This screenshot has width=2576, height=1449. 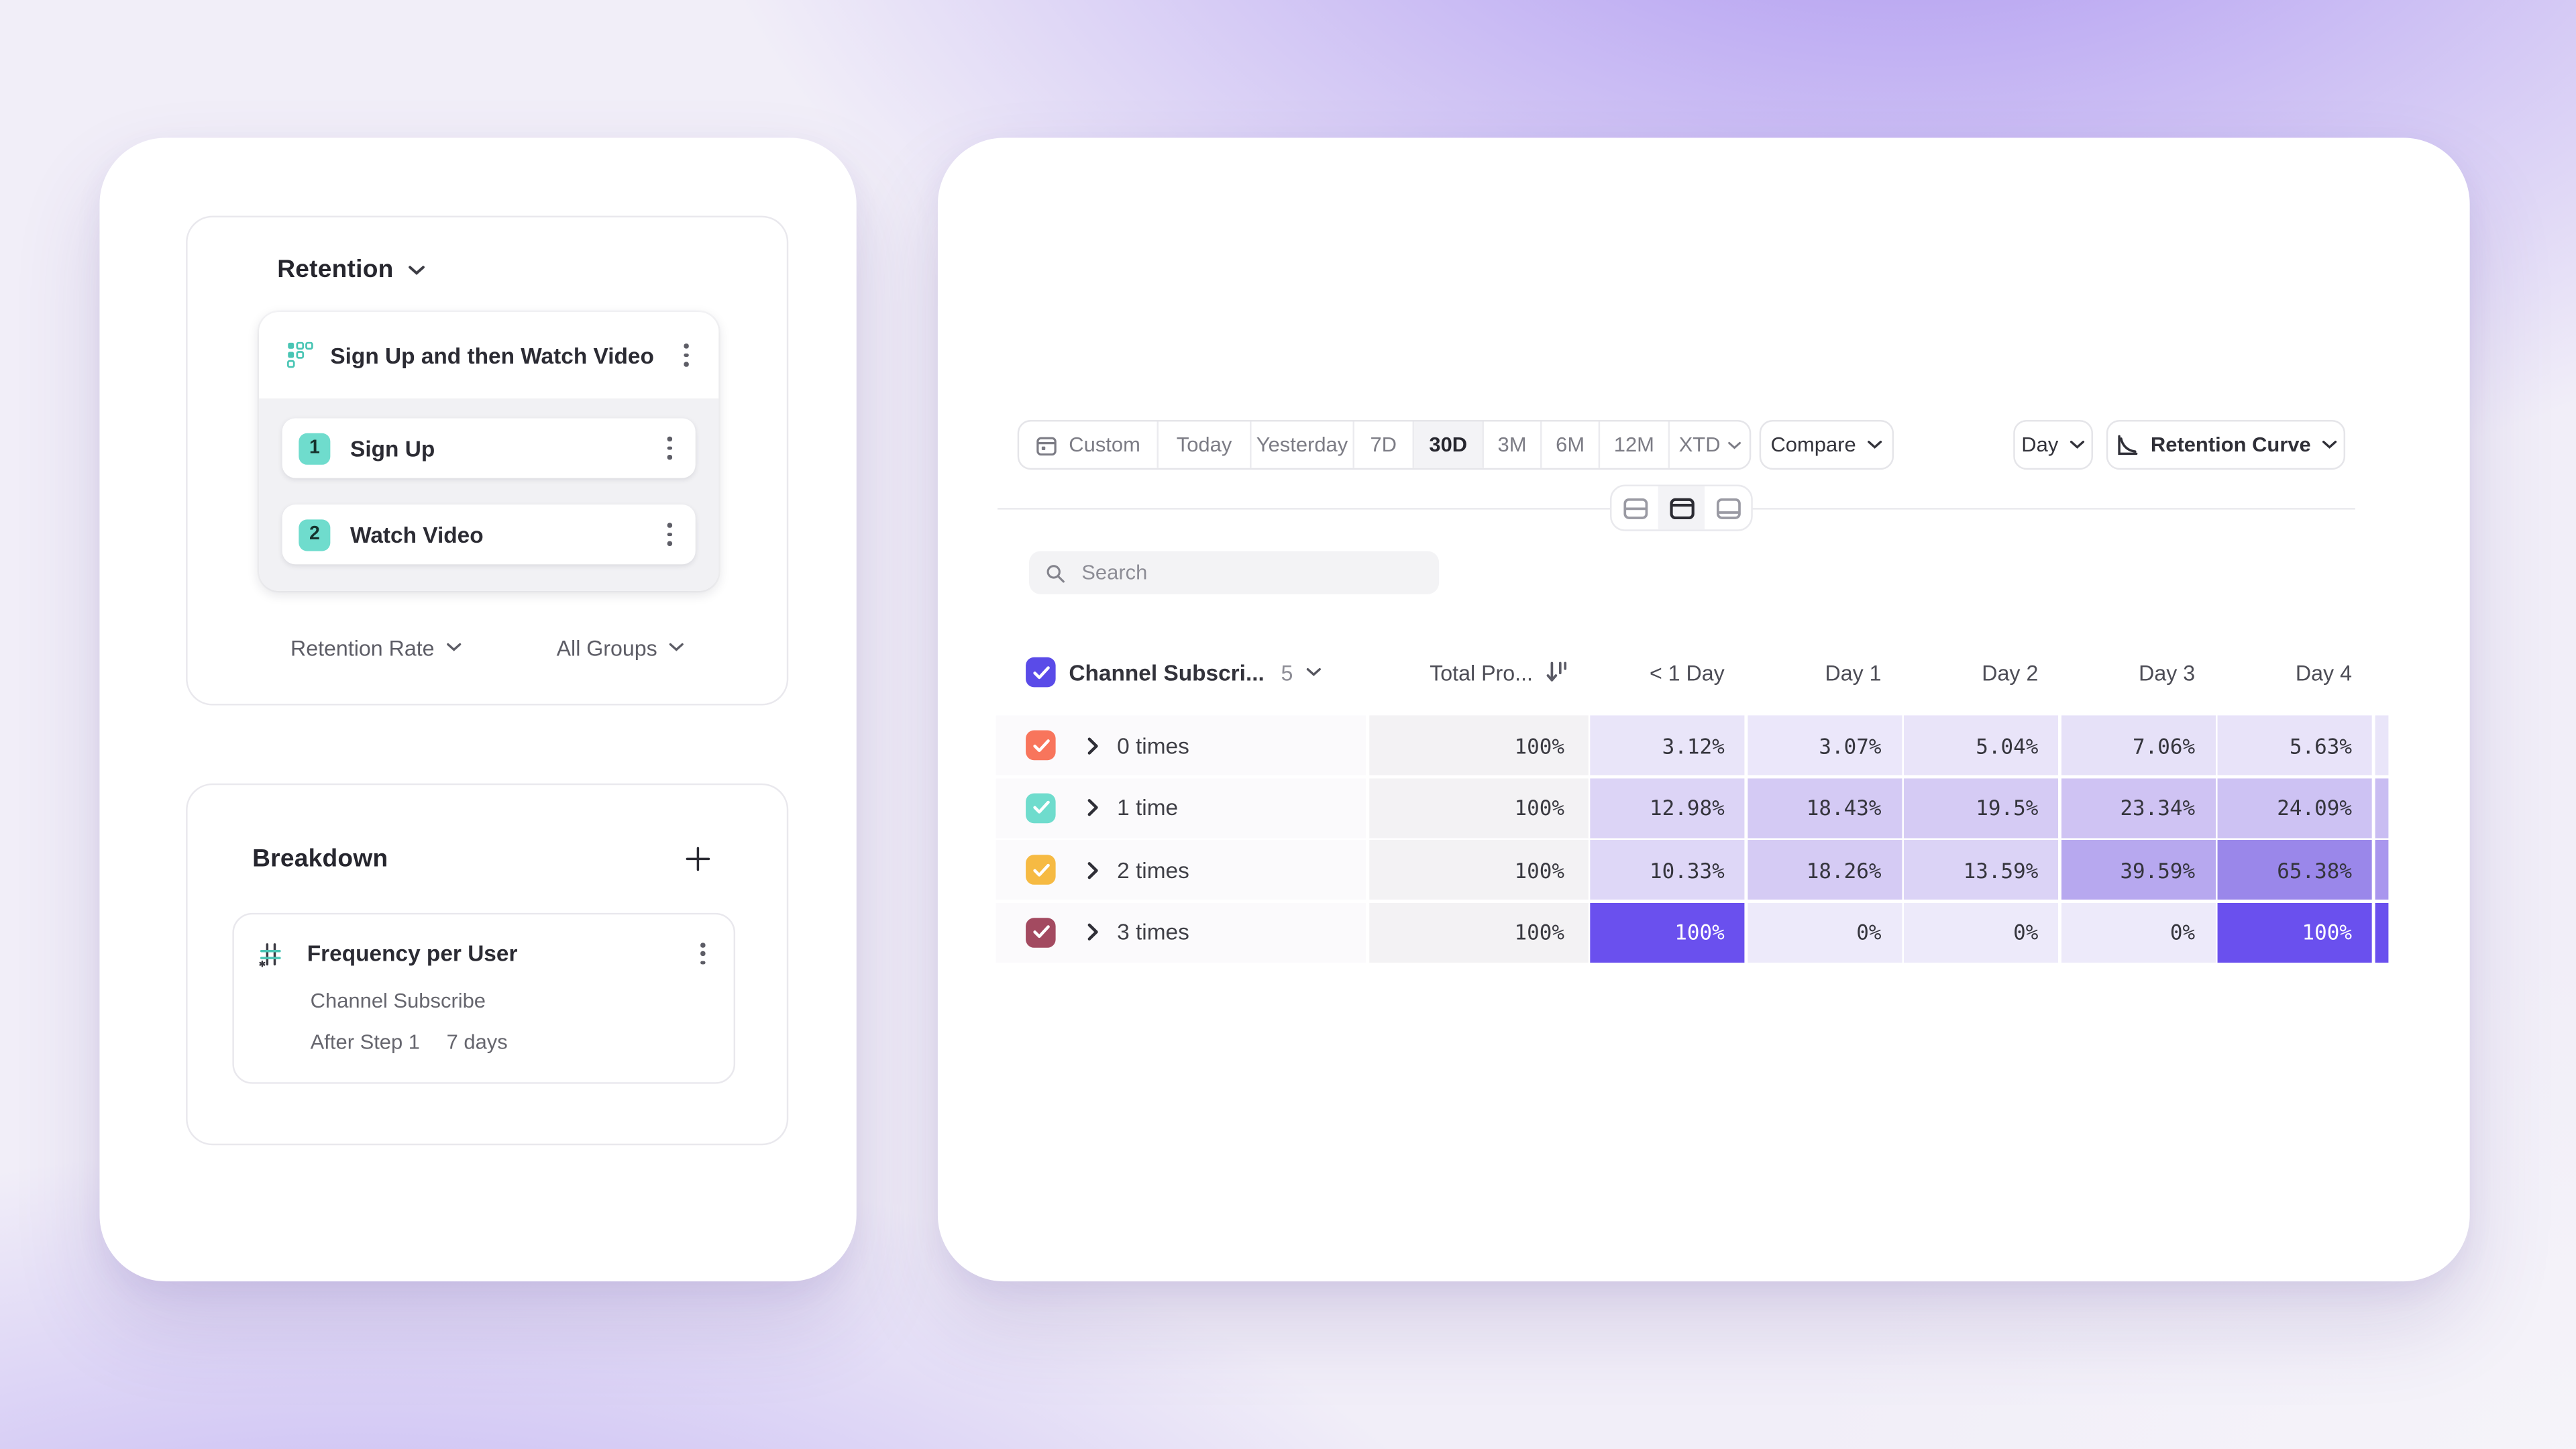 I want to click on select-all-checkbox, so click(x=1041, y=672).